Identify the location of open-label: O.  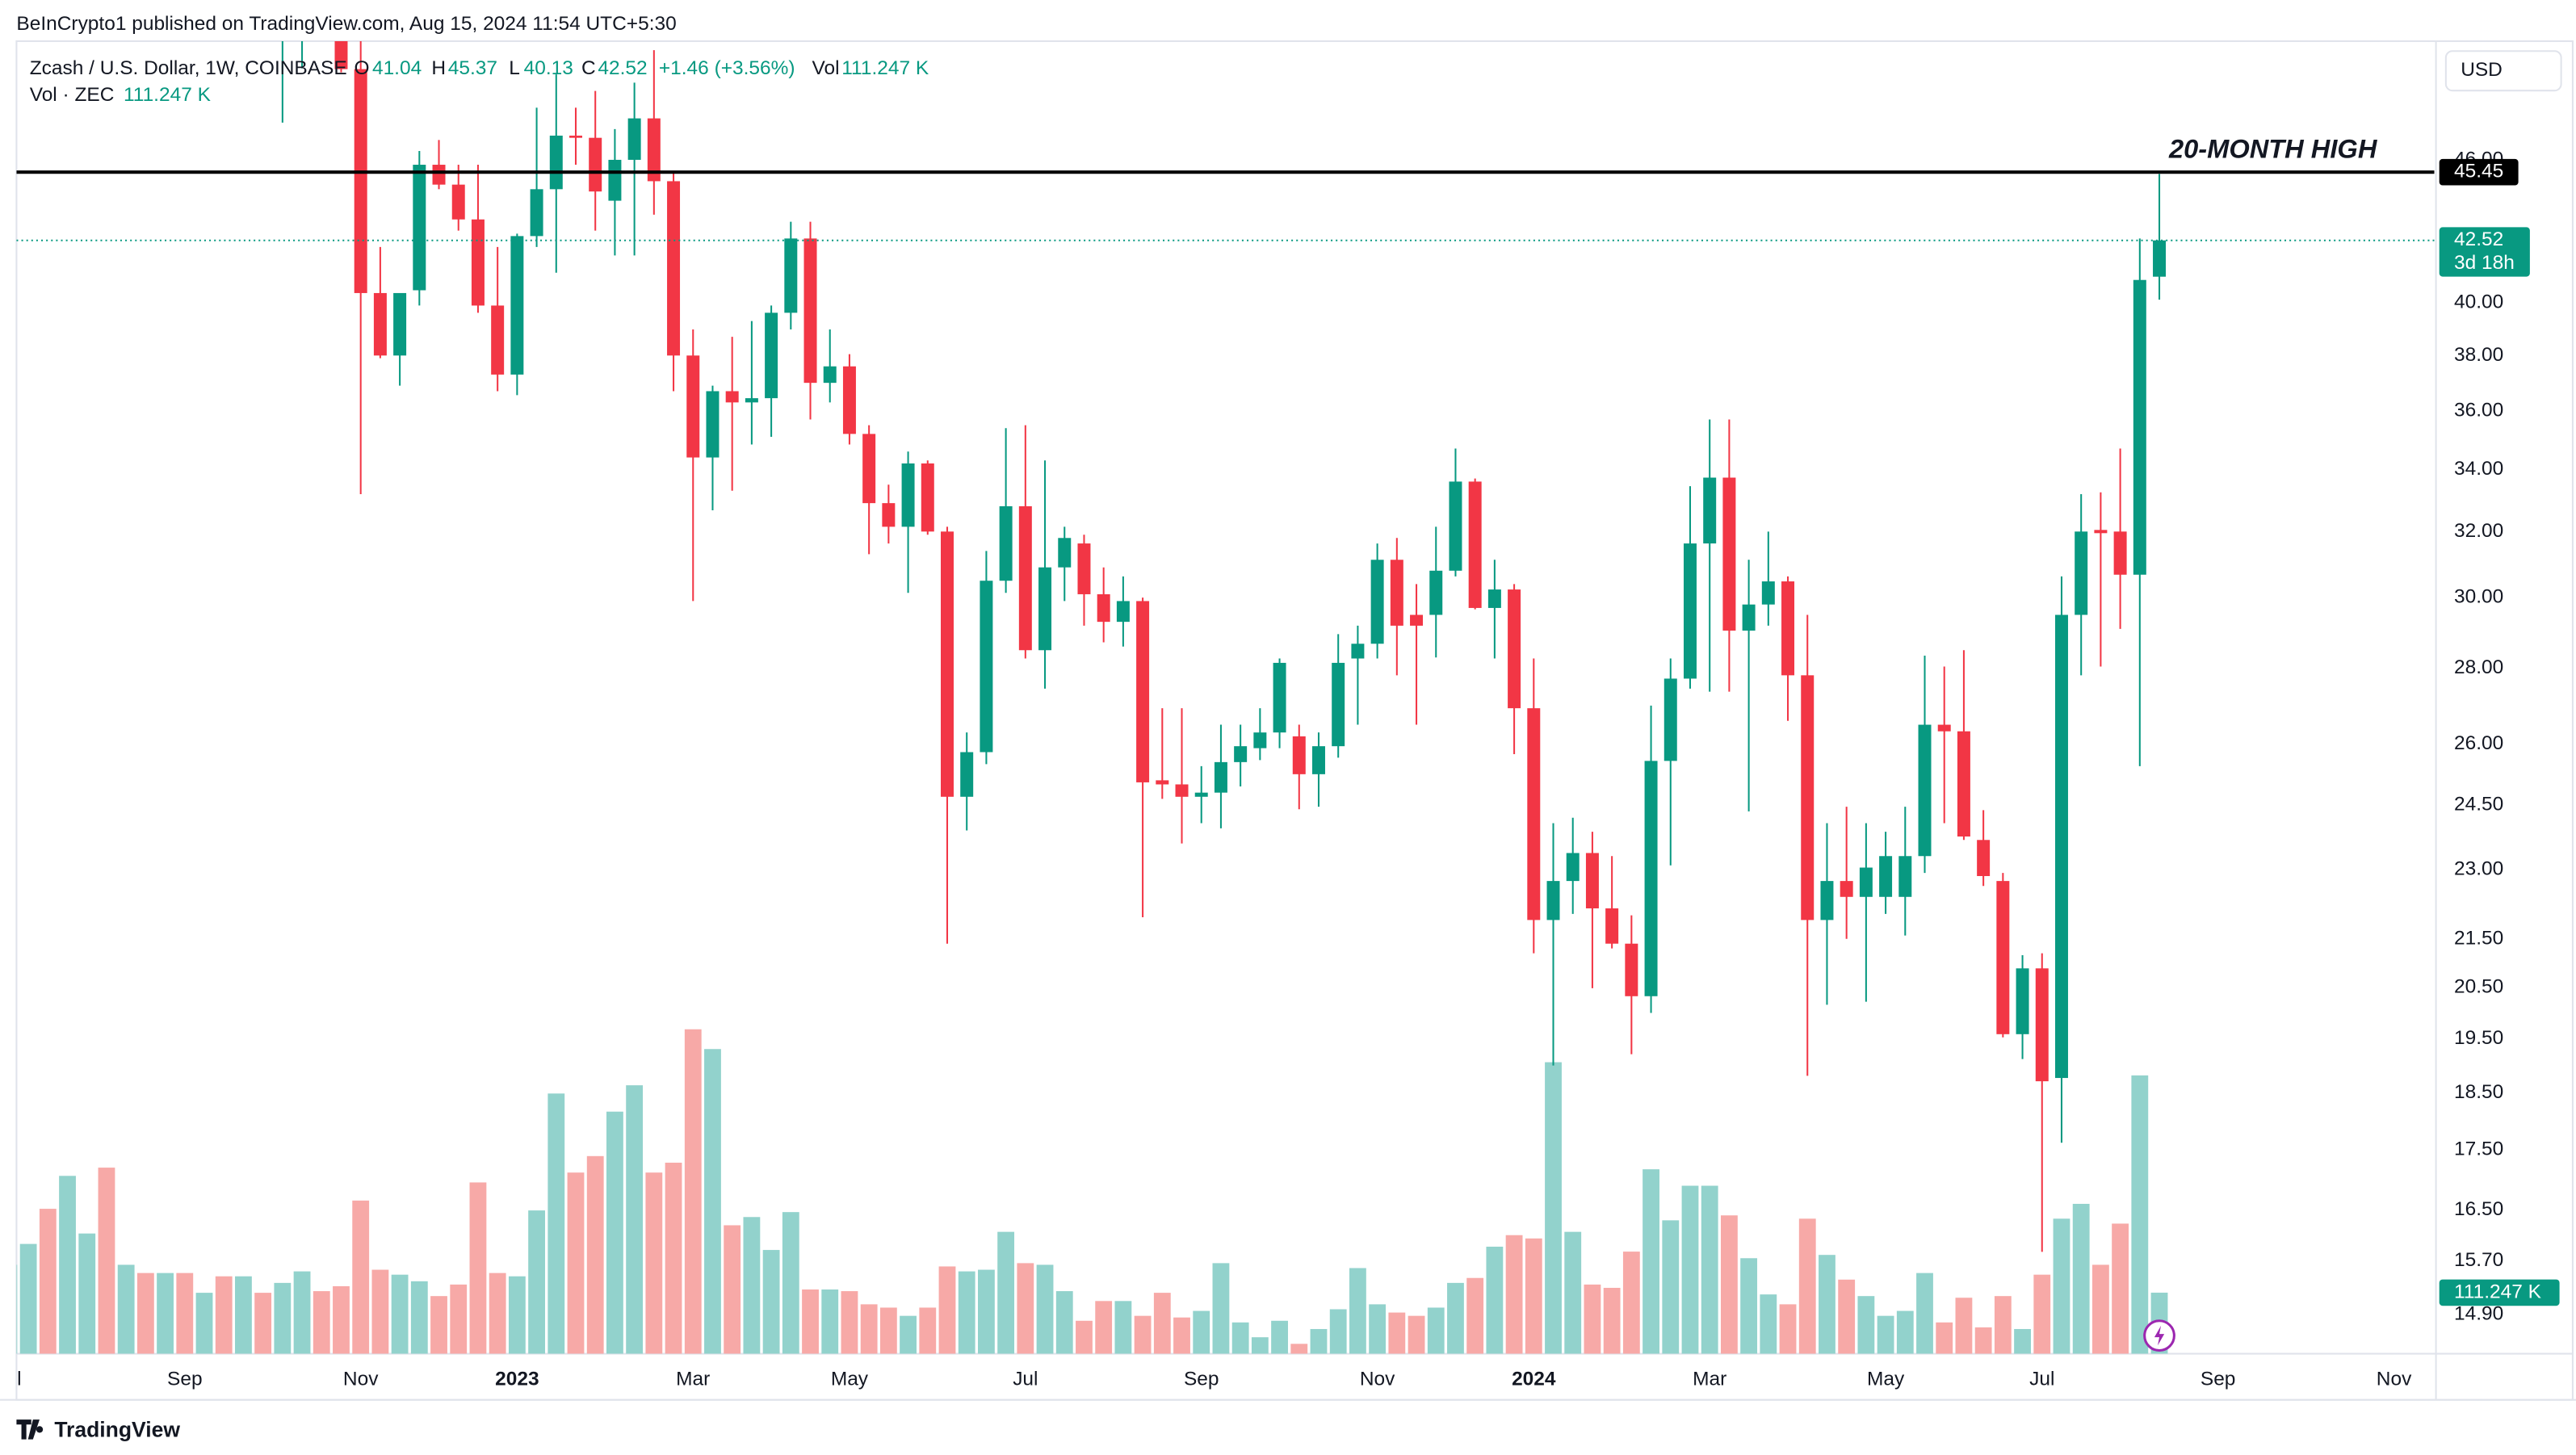
(362, 68).